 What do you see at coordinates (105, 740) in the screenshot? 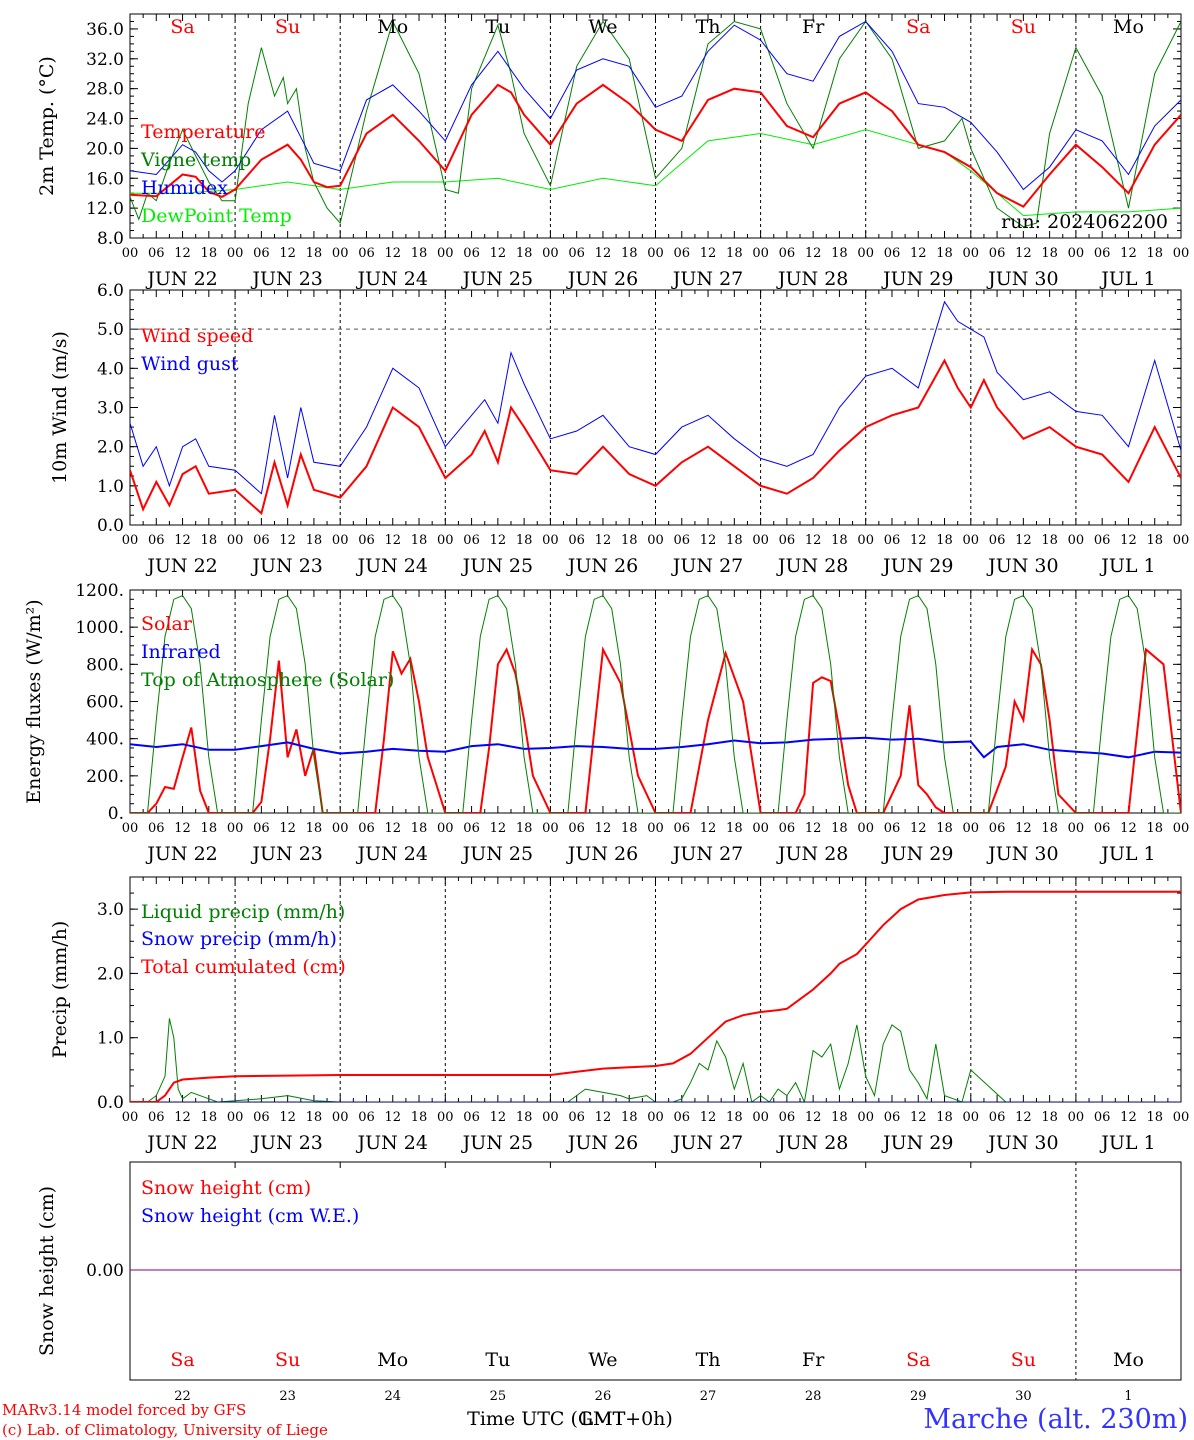
I see `y-tick-label: 400.` at bounding box center [105, 740].